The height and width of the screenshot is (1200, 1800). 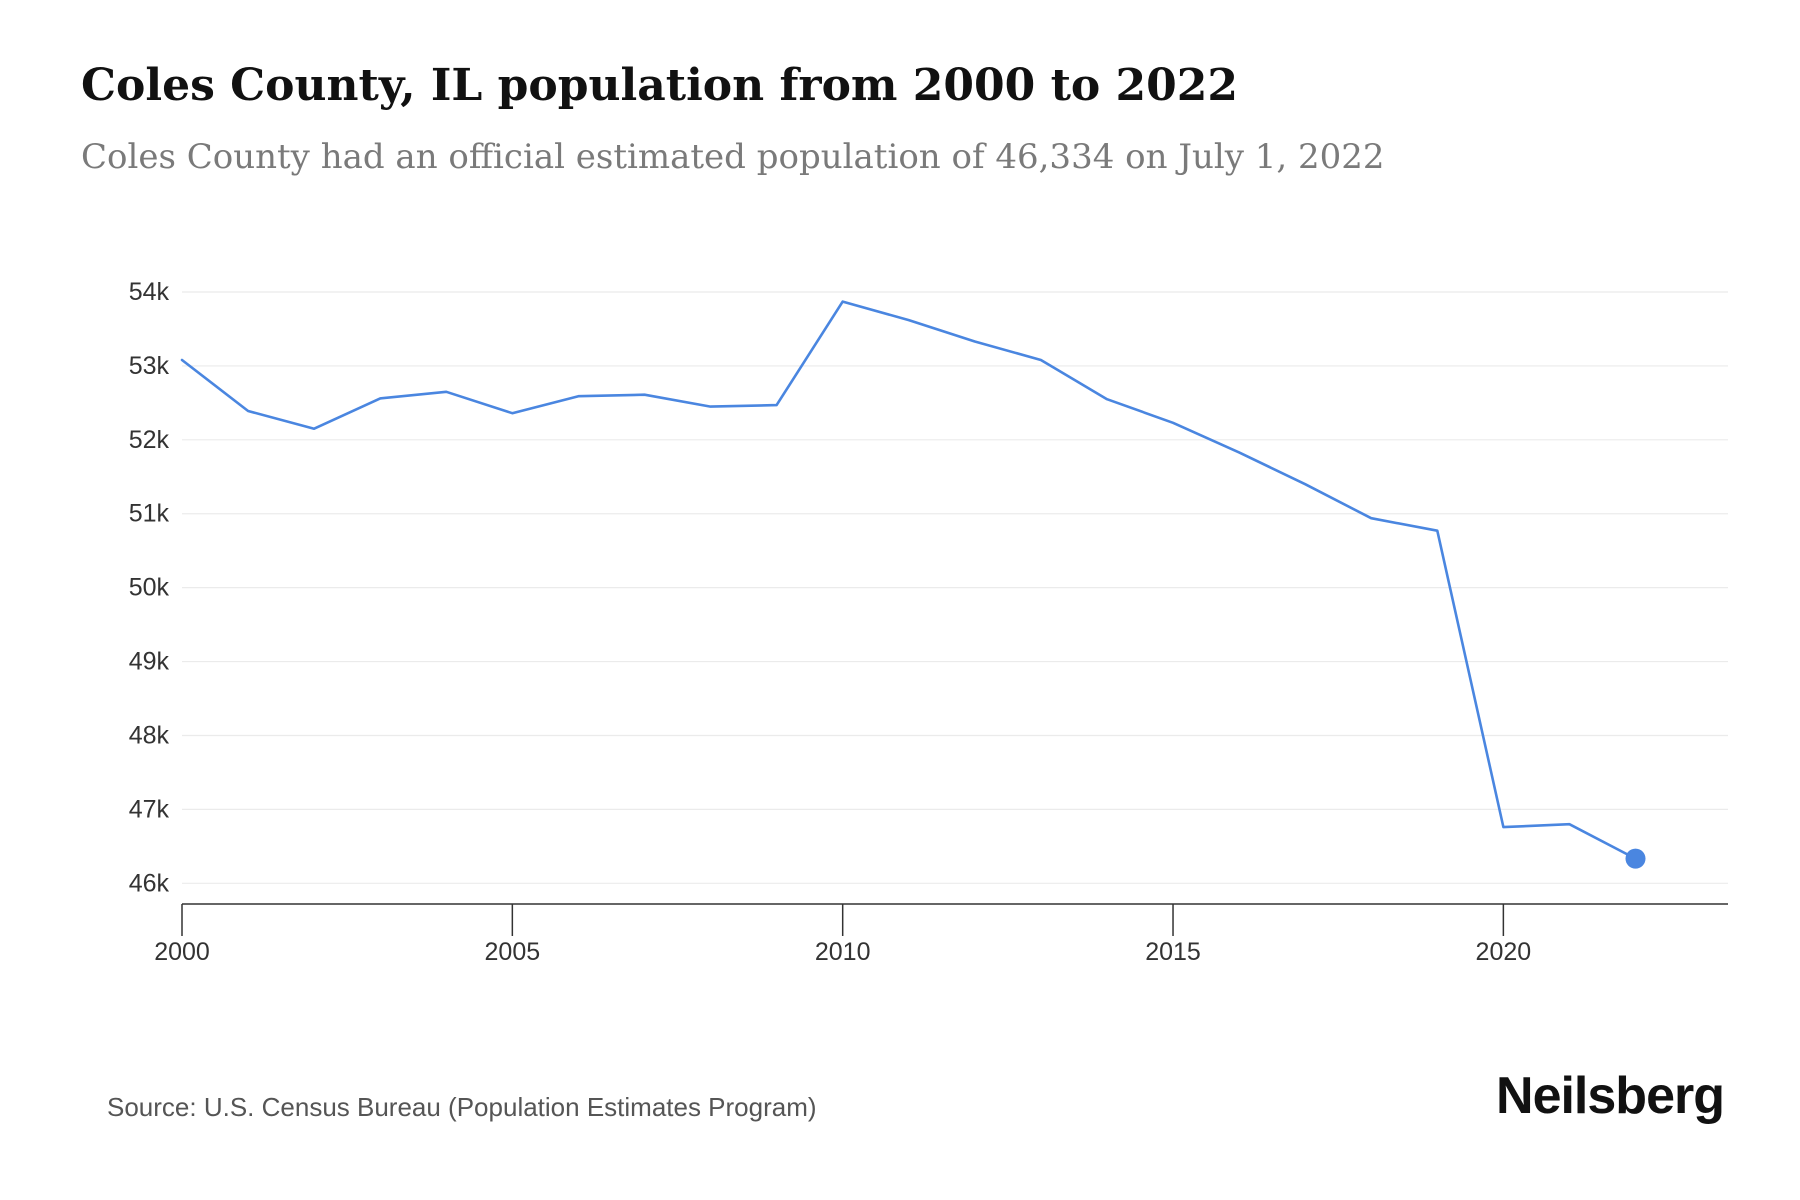 I want to click on x-tick-label: 2015, so click(x=1173, y=952).